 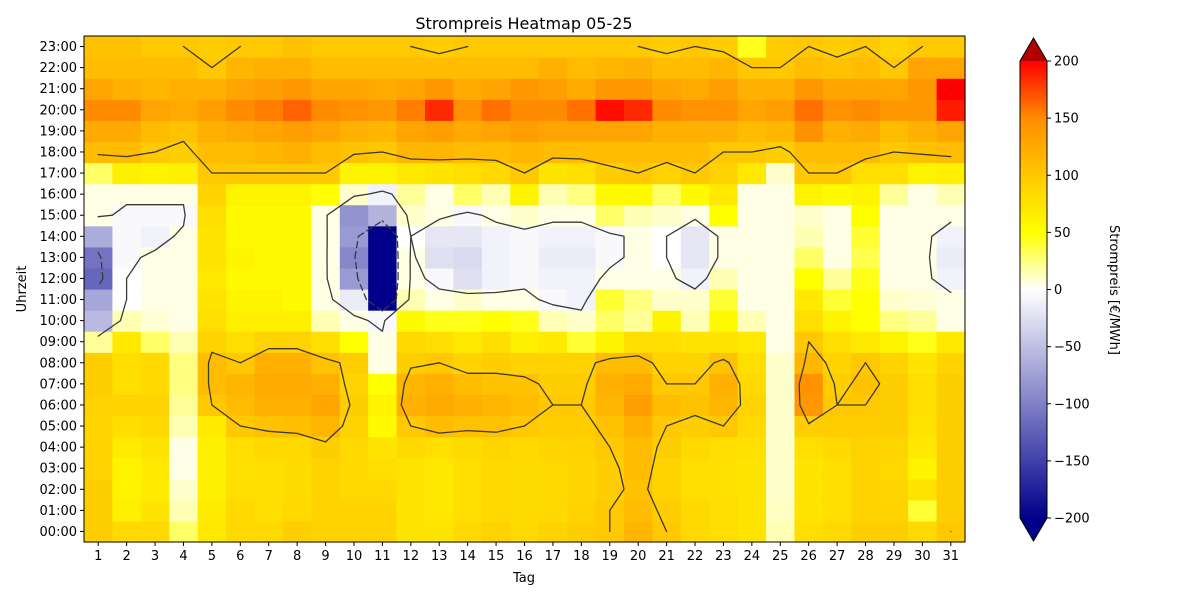 What do you see at coordinates (58, 195) in the screenshot?
I see `y-tick-label: 16:00` at bounding box center [58, 195].